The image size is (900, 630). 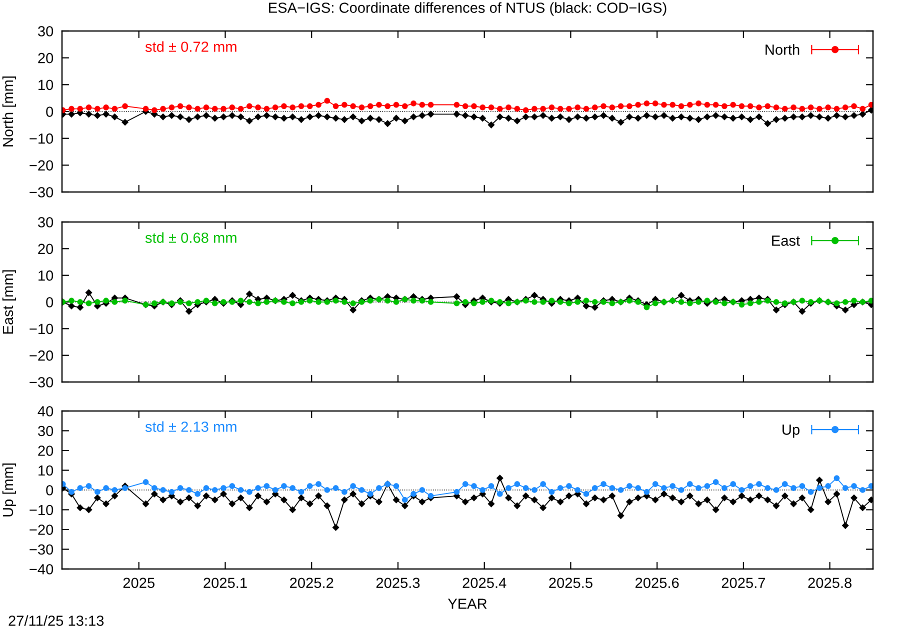 What do you see at coordinates (138, 583) in the screenshot?
I see `x-tick-label: 2025` at bounding box center [138, 583].